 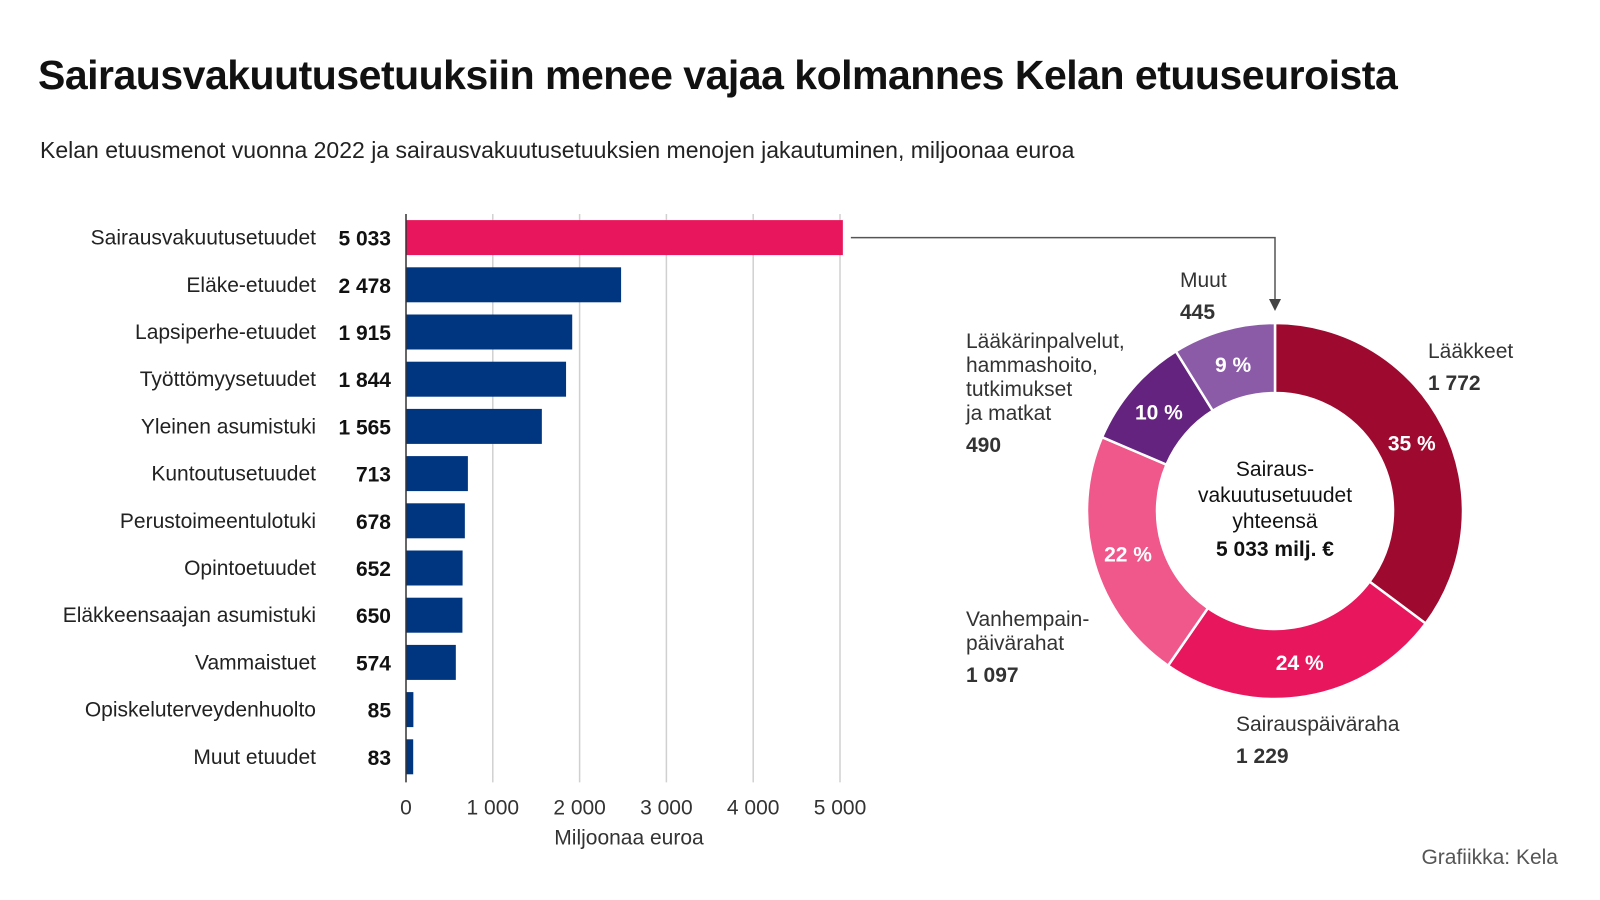 What do you see at coordinates (666, 807) in the screenshot?
I see `x-tick-label: 3 000` at bounding box center [666, 807].